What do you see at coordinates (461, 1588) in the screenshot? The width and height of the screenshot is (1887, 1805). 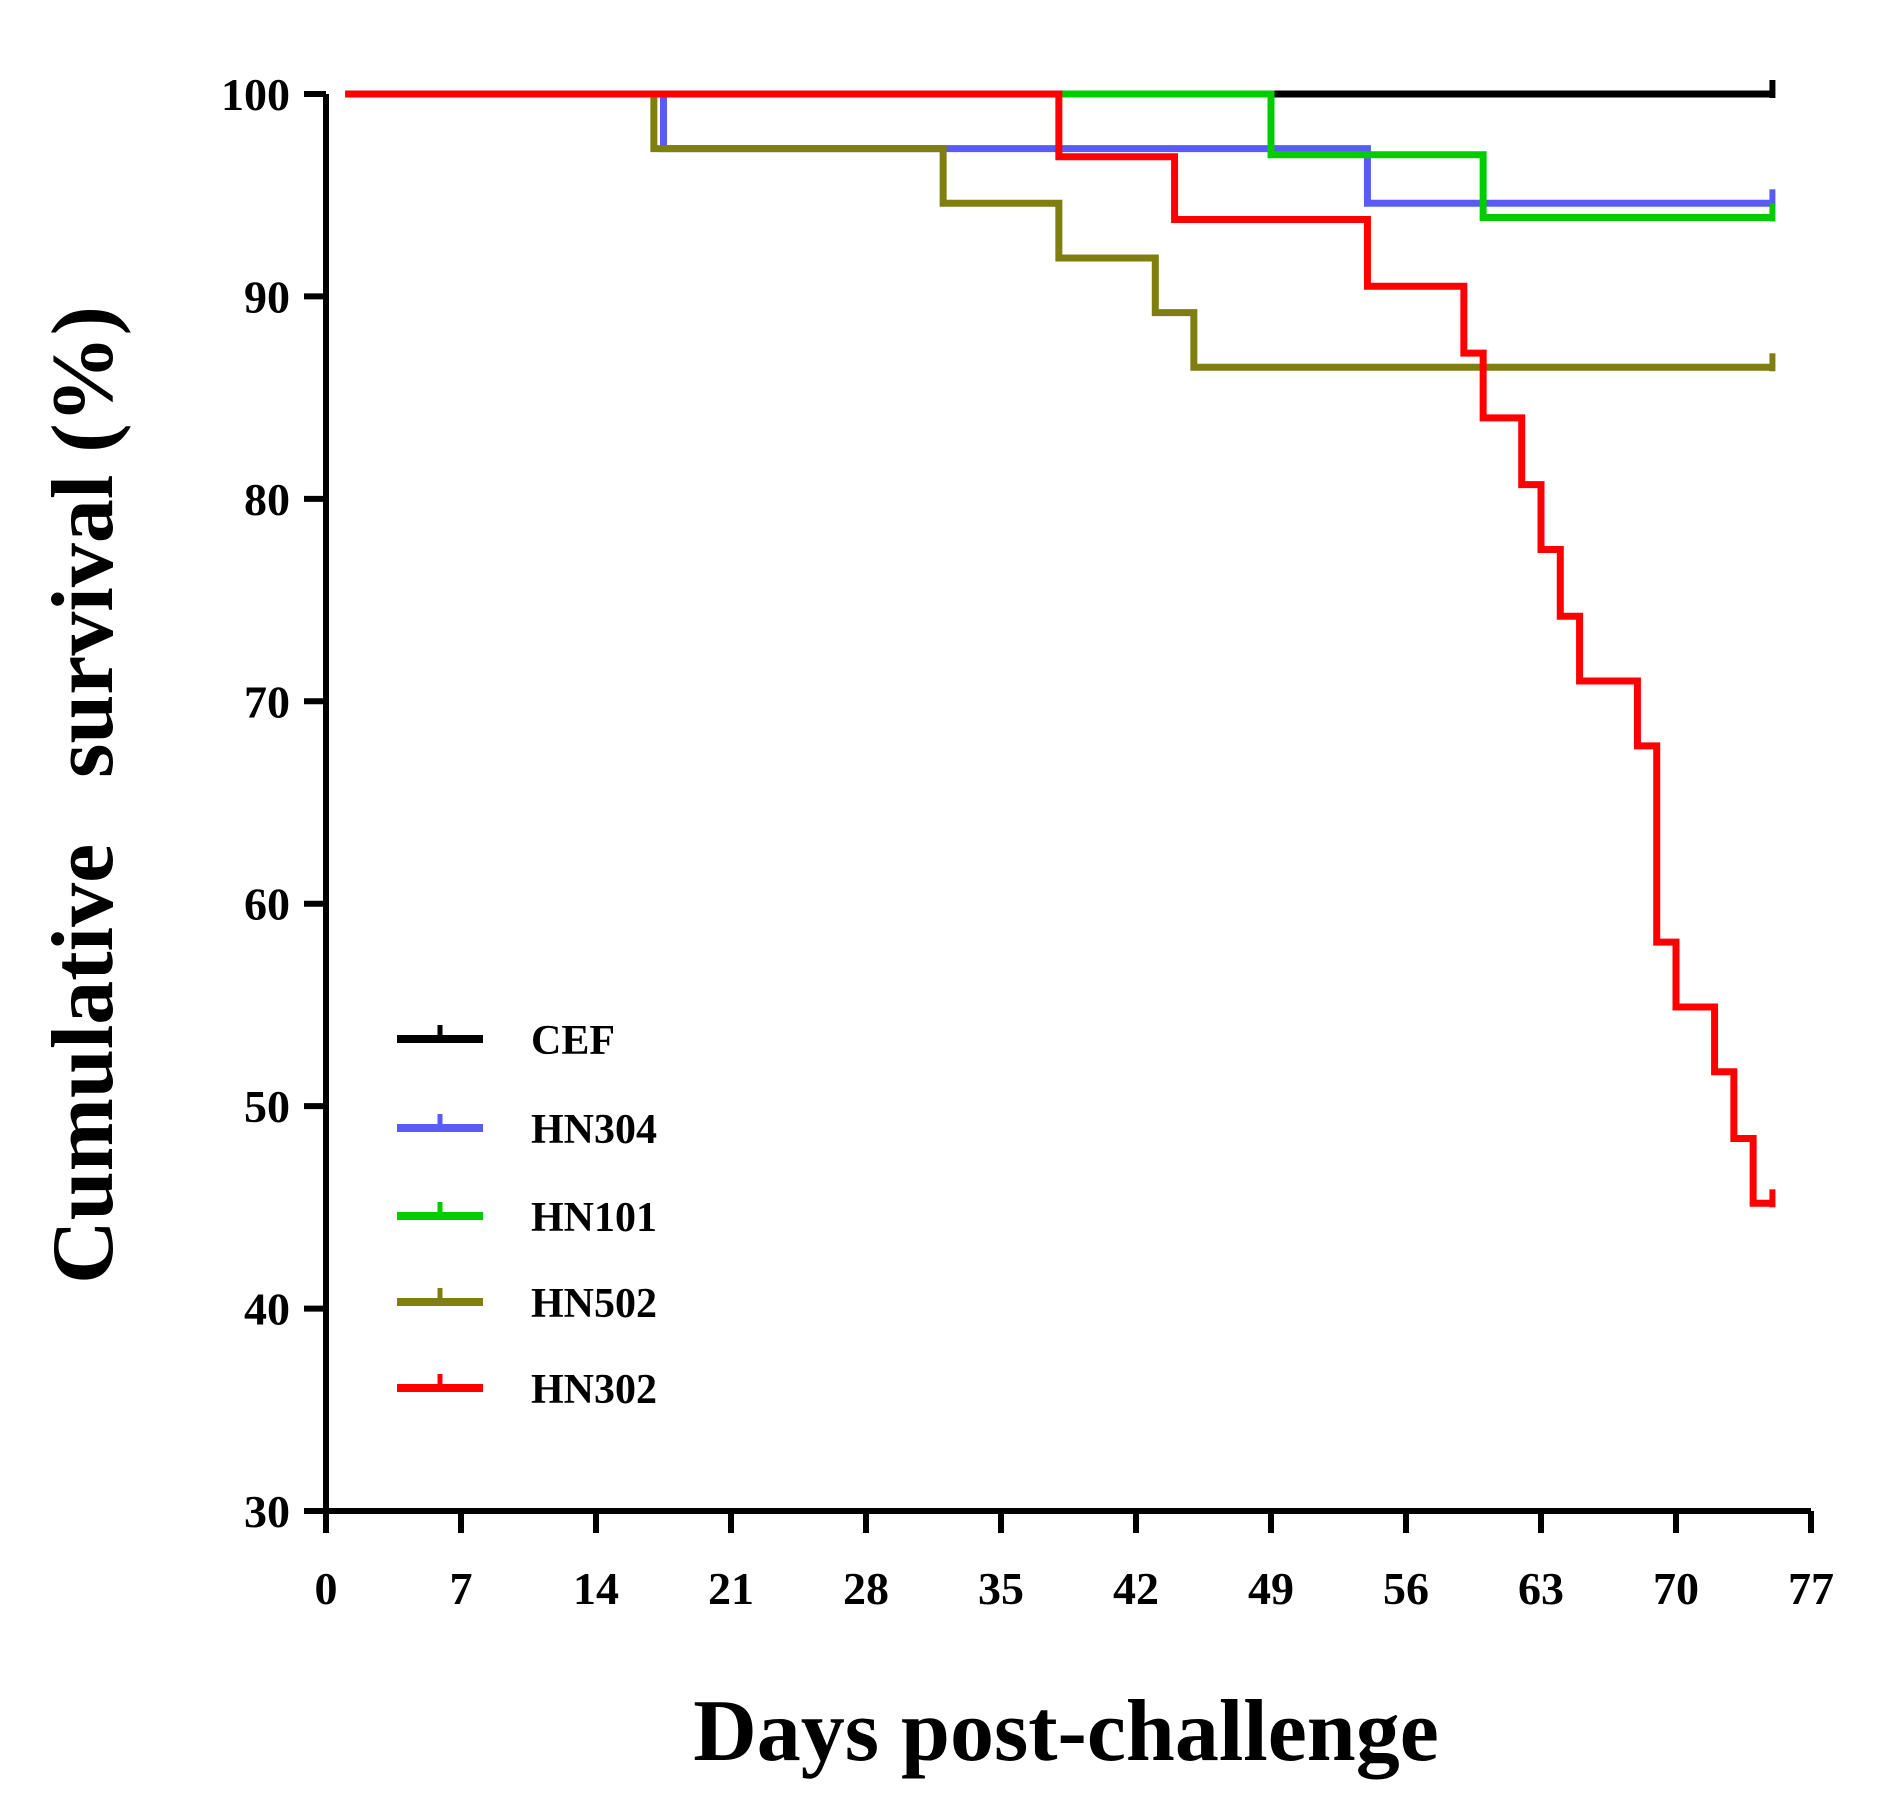 I see `x-tick-label: 7` at bounding box center [461, 1588].